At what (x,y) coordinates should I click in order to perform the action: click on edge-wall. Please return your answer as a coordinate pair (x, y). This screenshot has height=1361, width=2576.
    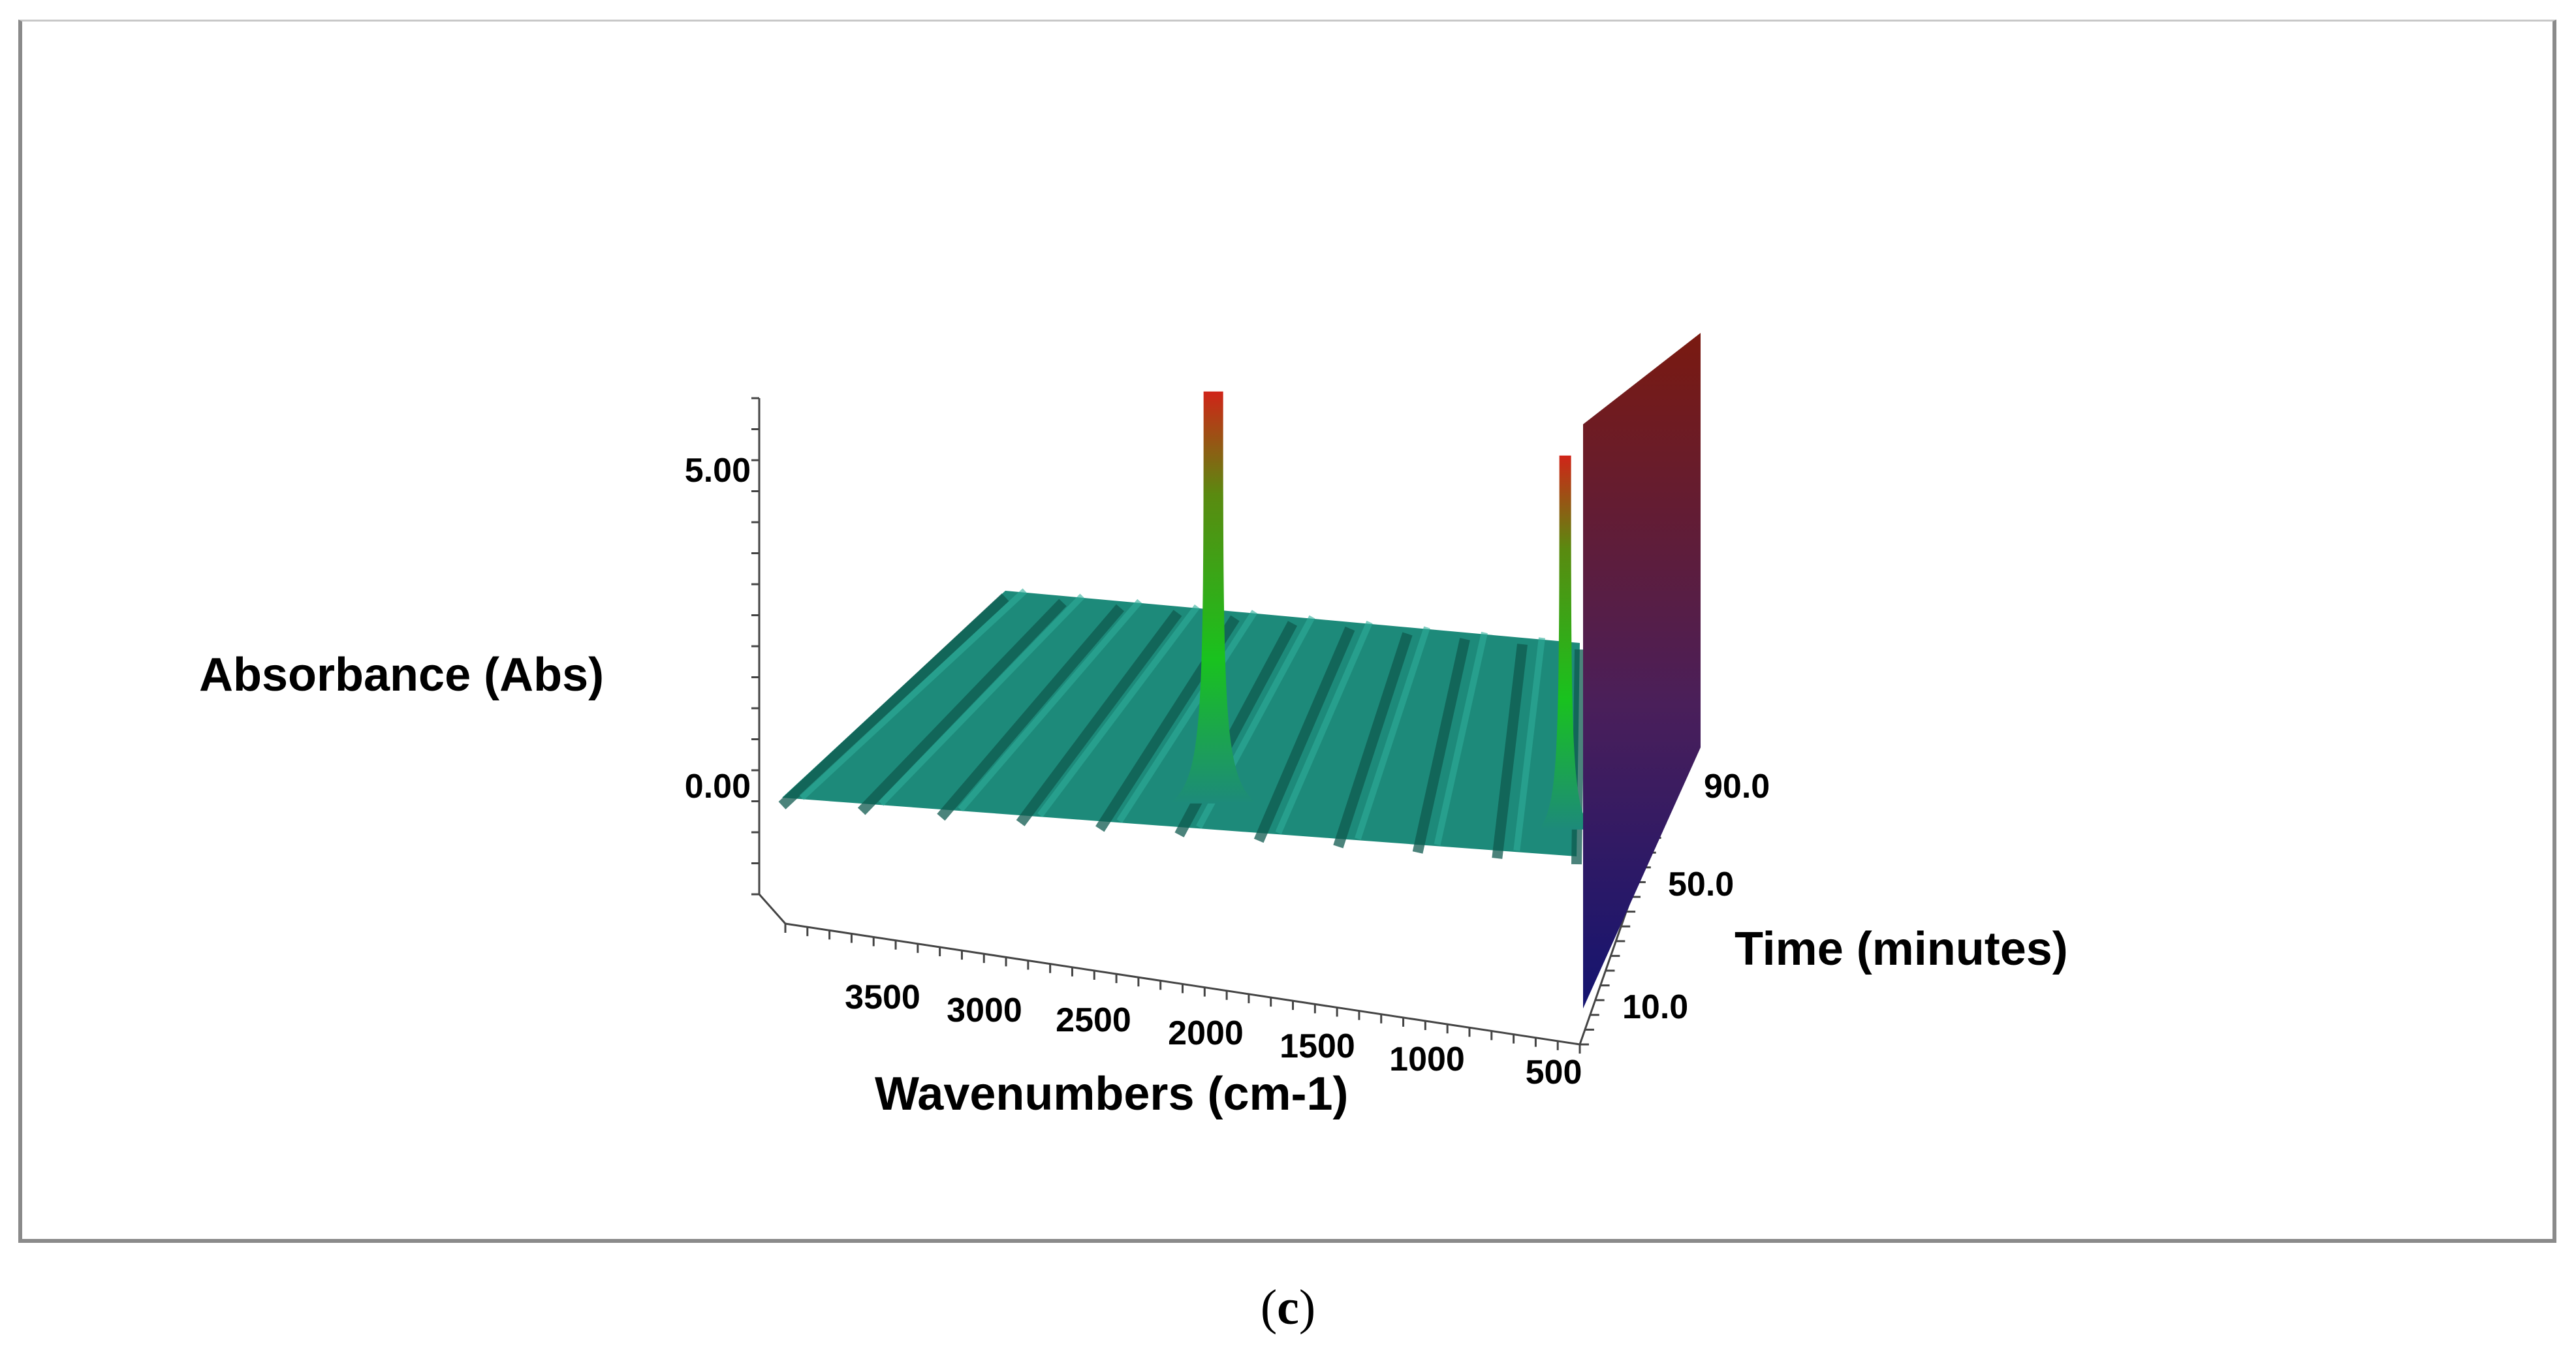
    Looking at the image, I should click on (1642, 671).